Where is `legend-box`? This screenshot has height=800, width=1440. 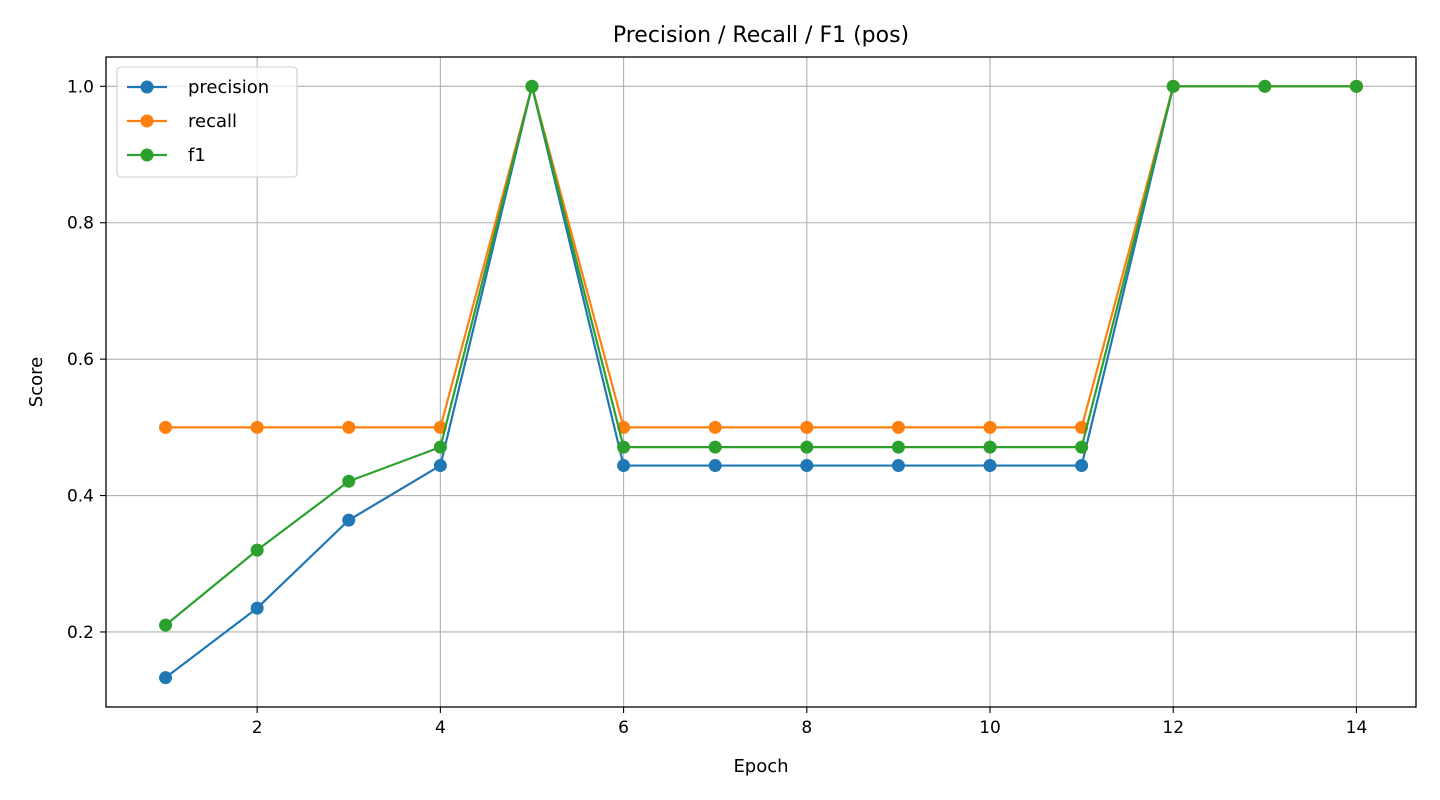 legend-box is located at coordinates (207, 122).